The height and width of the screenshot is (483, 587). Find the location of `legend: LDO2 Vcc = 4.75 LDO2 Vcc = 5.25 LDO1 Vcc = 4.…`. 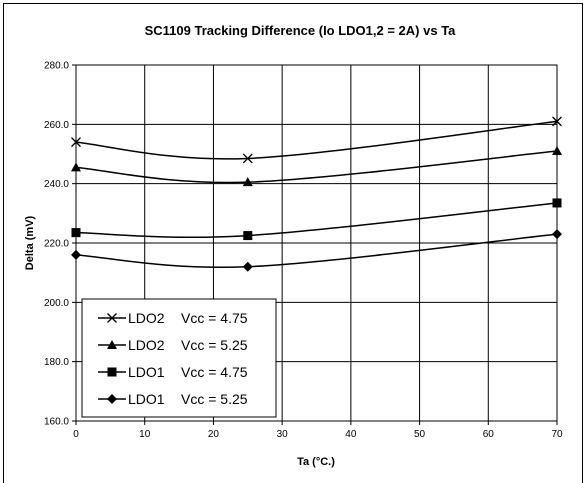

legend: LDO2 Vcc = 4.75 LDO2 Vcc = 5.25 LDO1 Vcc = 4.… is located at coordinates (179, 358).